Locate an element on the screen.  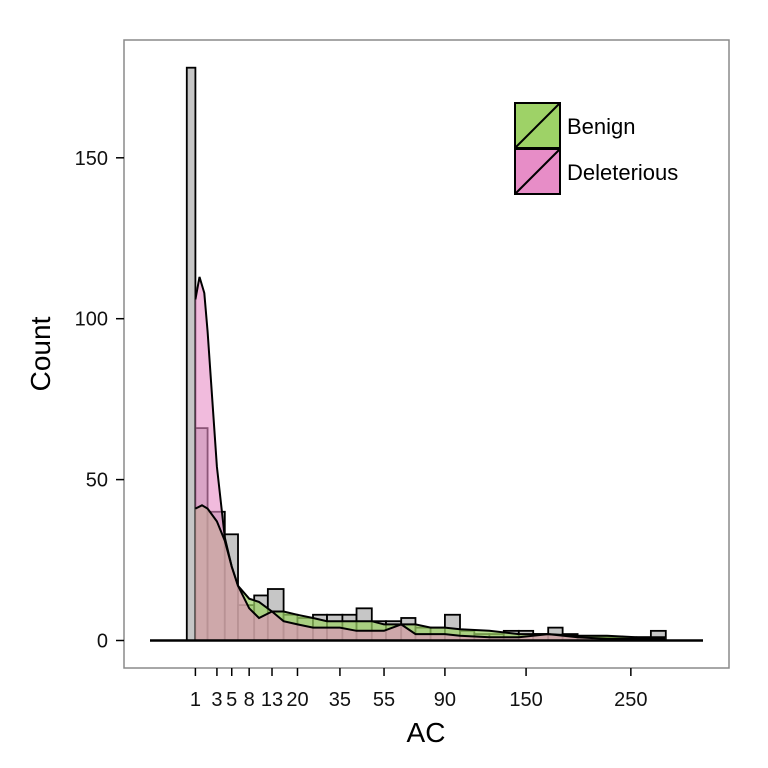
x-tick-label: 150 is located at coordinates (525, 700).